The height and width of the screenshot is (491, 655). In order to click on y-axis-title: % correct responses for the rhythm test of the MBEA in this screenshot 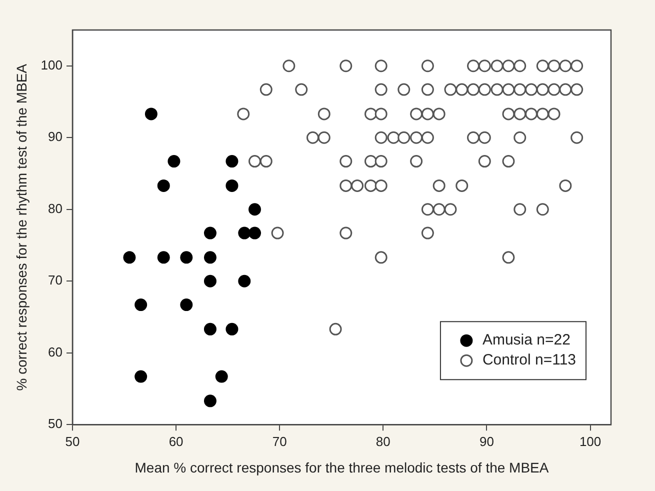, I will do `click(21, 227)`.